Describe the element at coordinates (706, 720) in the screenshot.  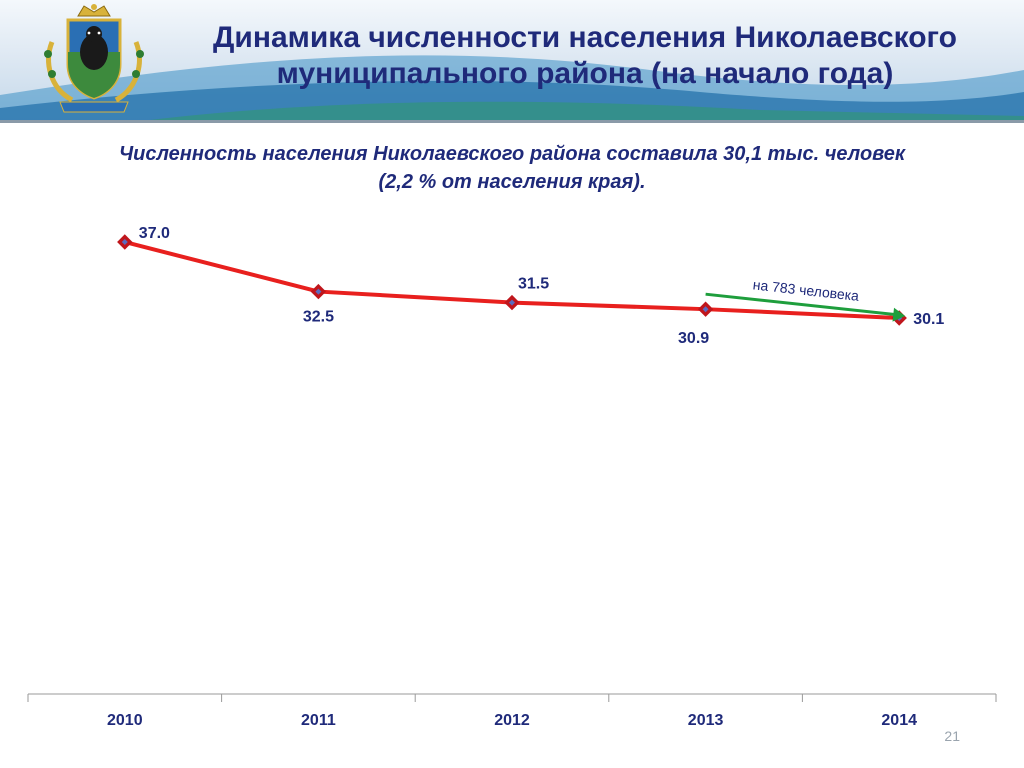
I see `x-tick-label-2013: 2013` at that location.